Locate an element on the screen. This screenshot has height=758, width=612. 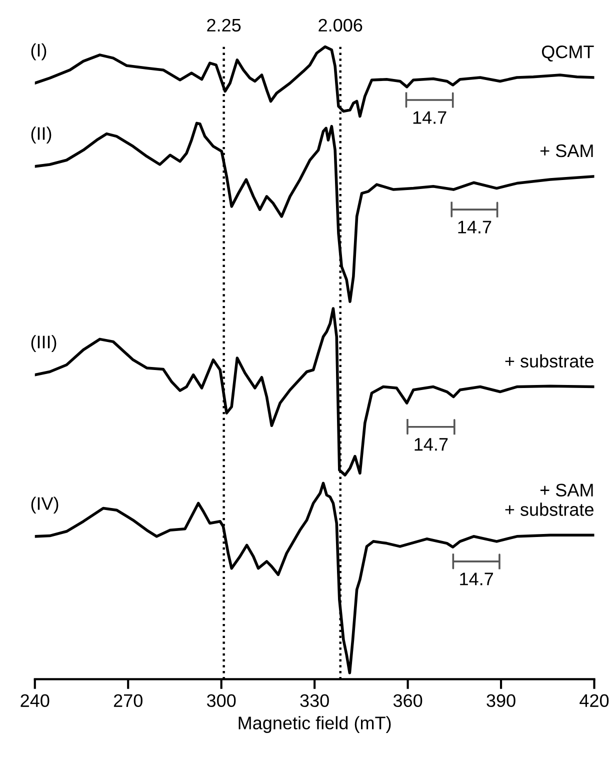
text: 2.006 is located at coordinates (340, 25).